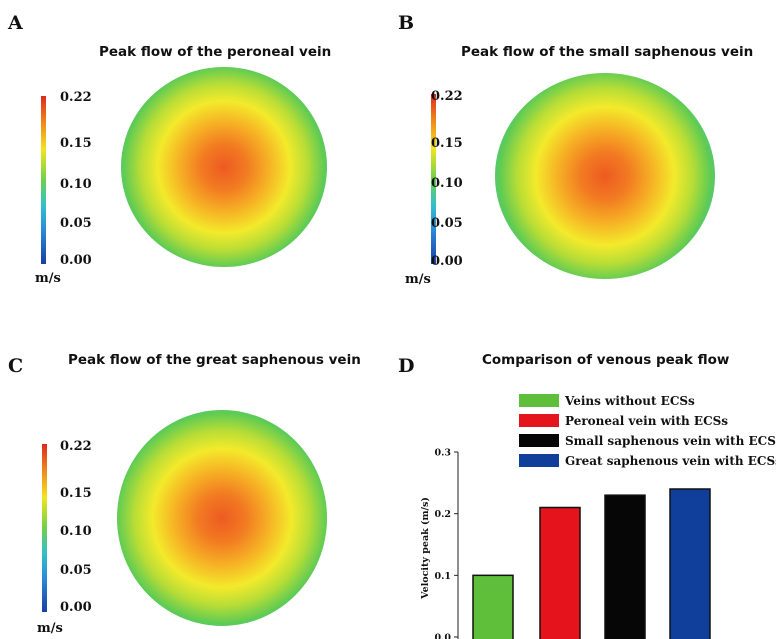 Image resolution: width=776 pixels, height=639 pixels. Describe the element at coordinates (442, 636) in the screenshot. I see `y-tick-label: 0.0` at that location.